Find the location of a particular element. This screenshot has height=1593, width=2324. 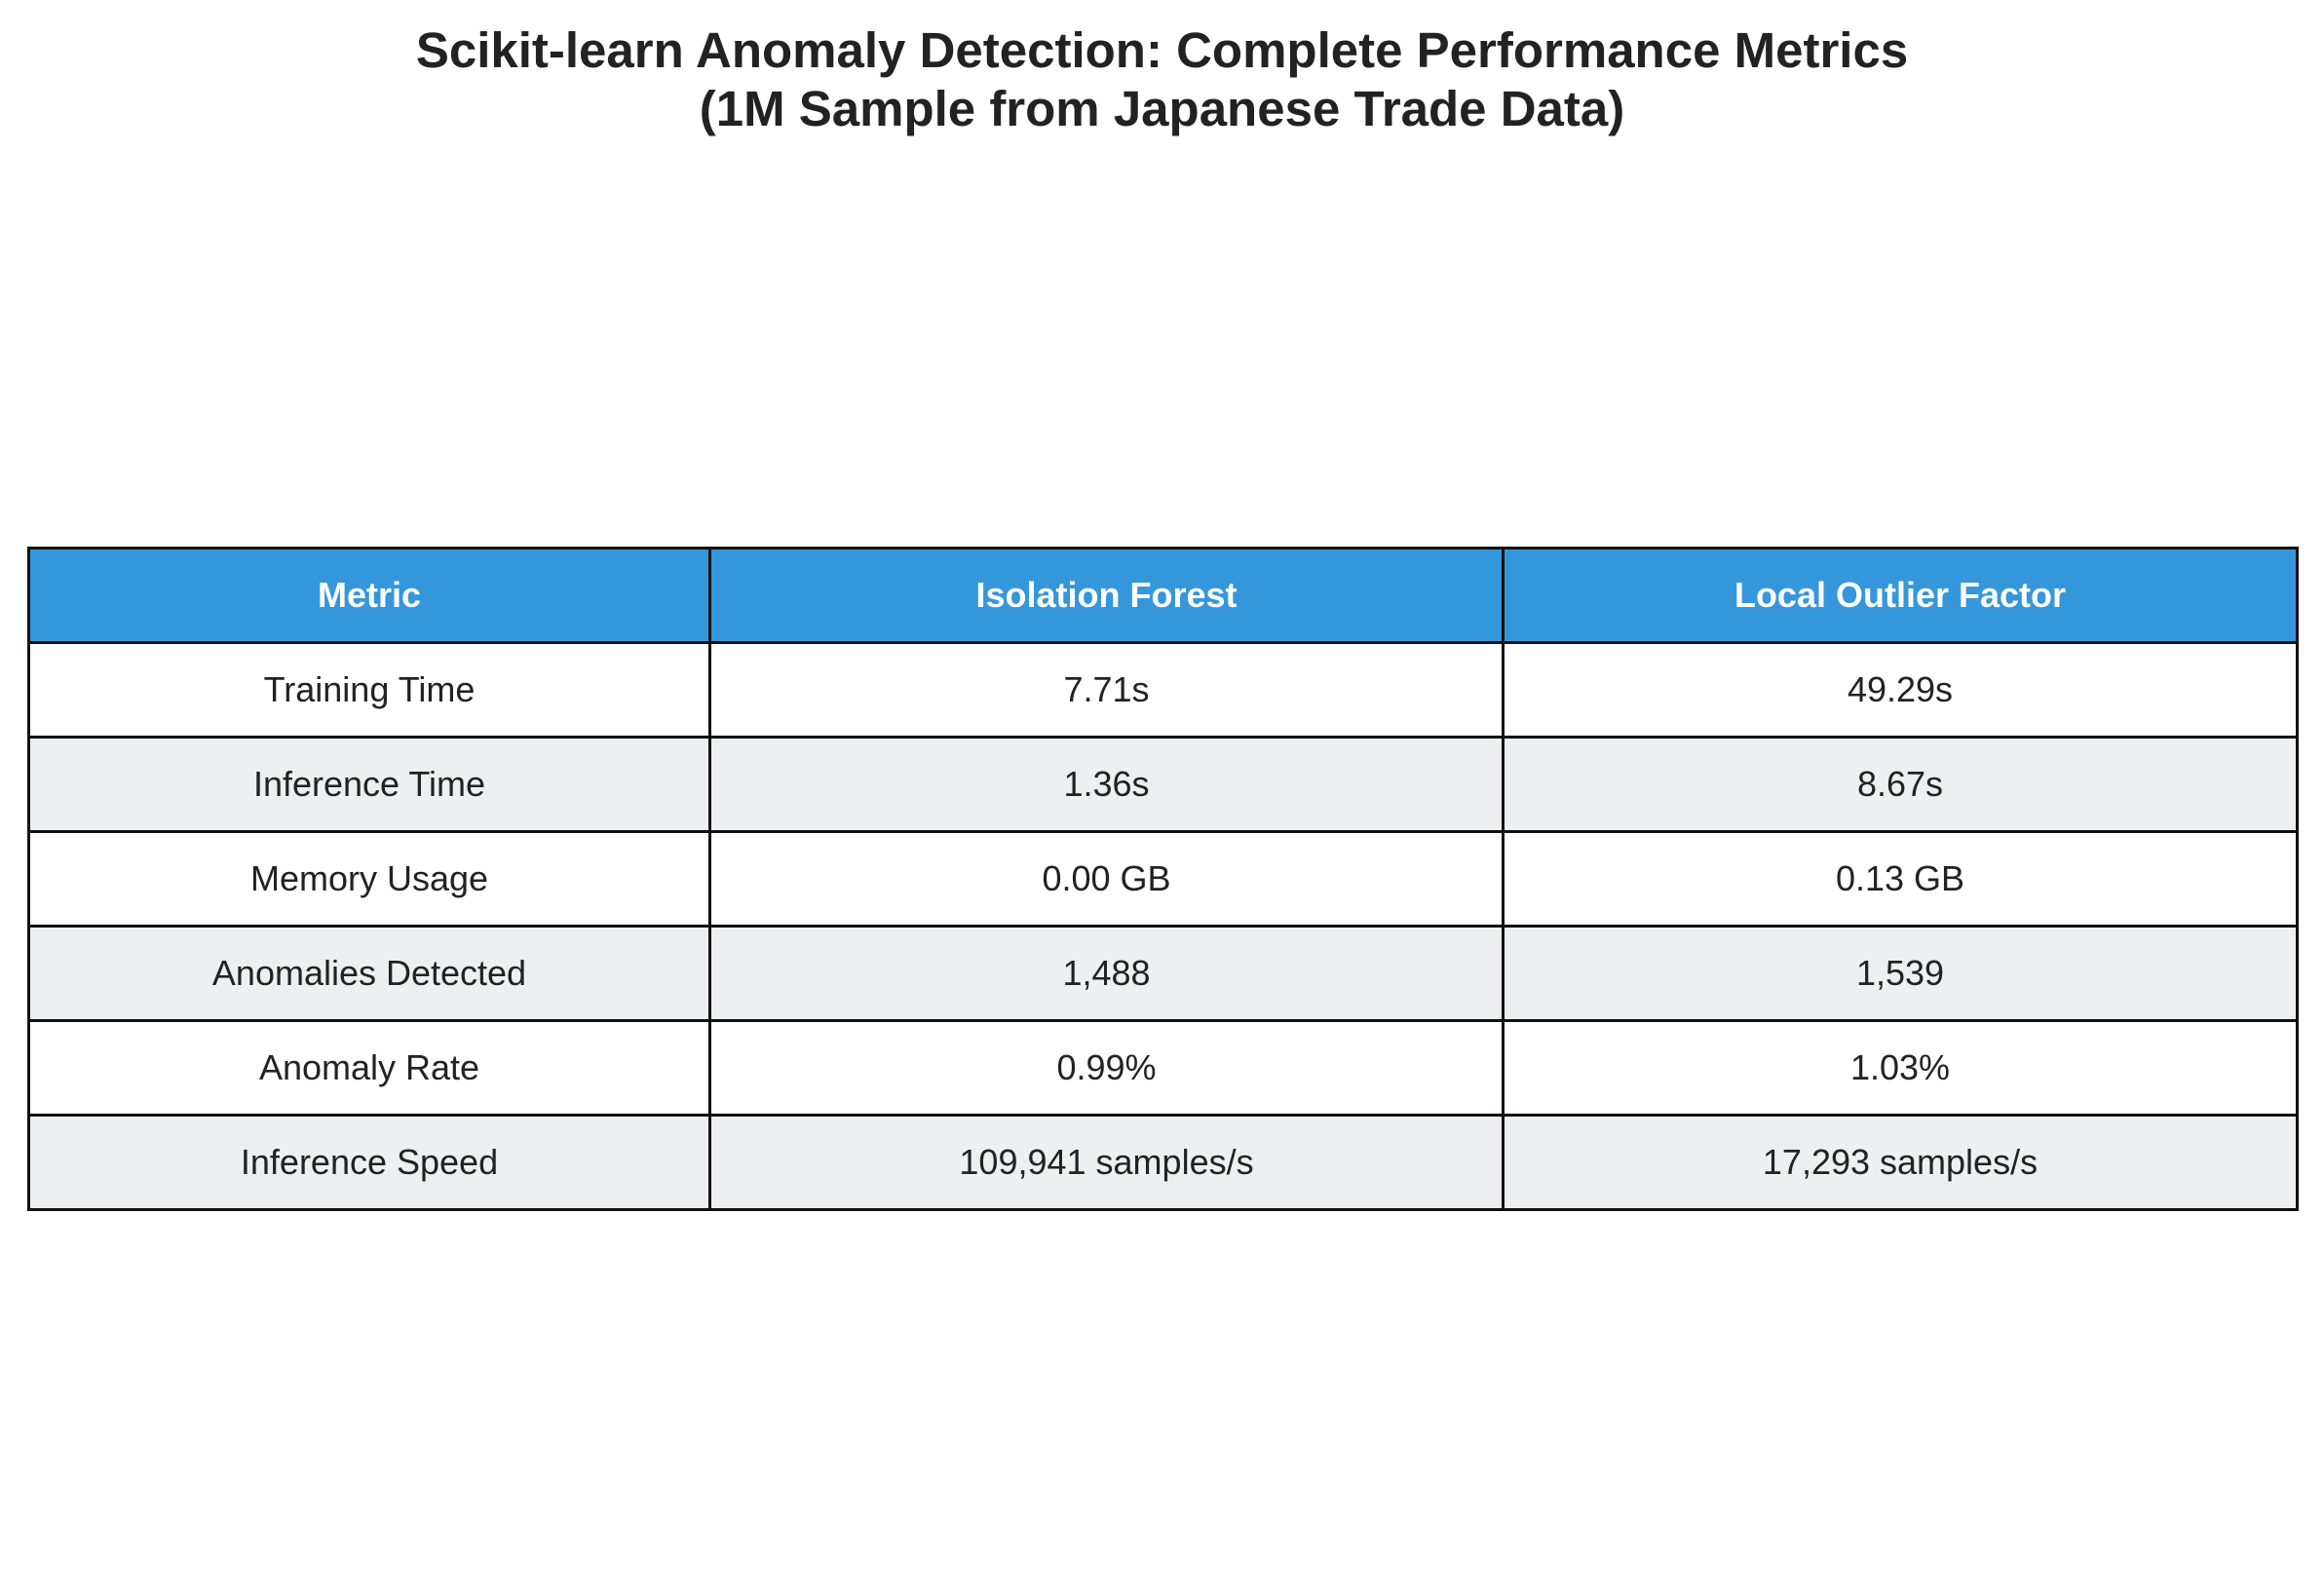

table-row: Training Time 7.71s 49.29s is located at coordinates (1163, 690).